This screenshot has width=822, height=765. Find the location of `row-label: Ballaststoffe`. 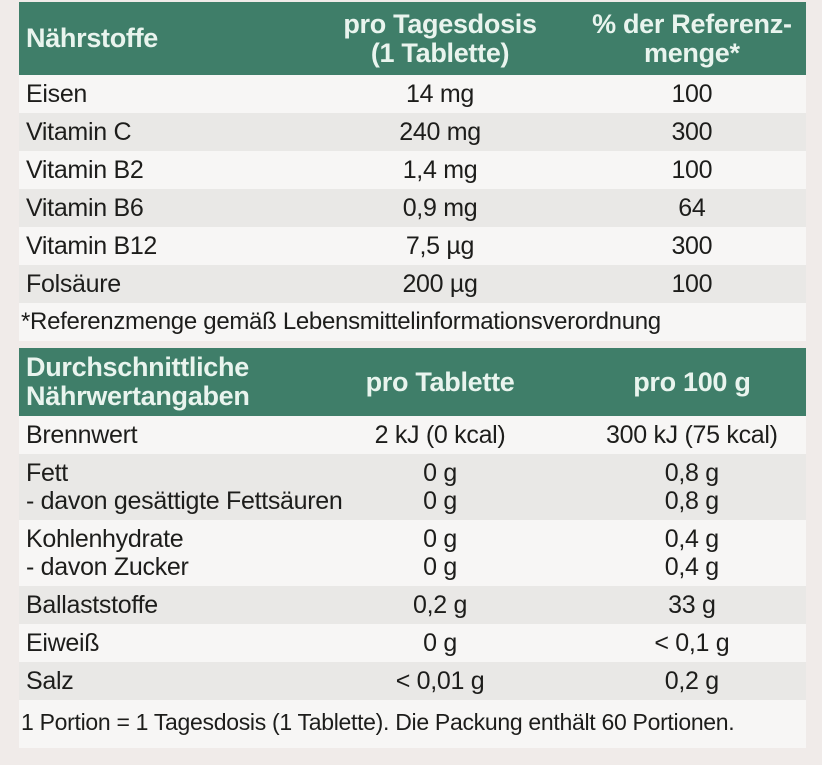

row-label: Ballaststoffe is located at coordinates (92, 605).